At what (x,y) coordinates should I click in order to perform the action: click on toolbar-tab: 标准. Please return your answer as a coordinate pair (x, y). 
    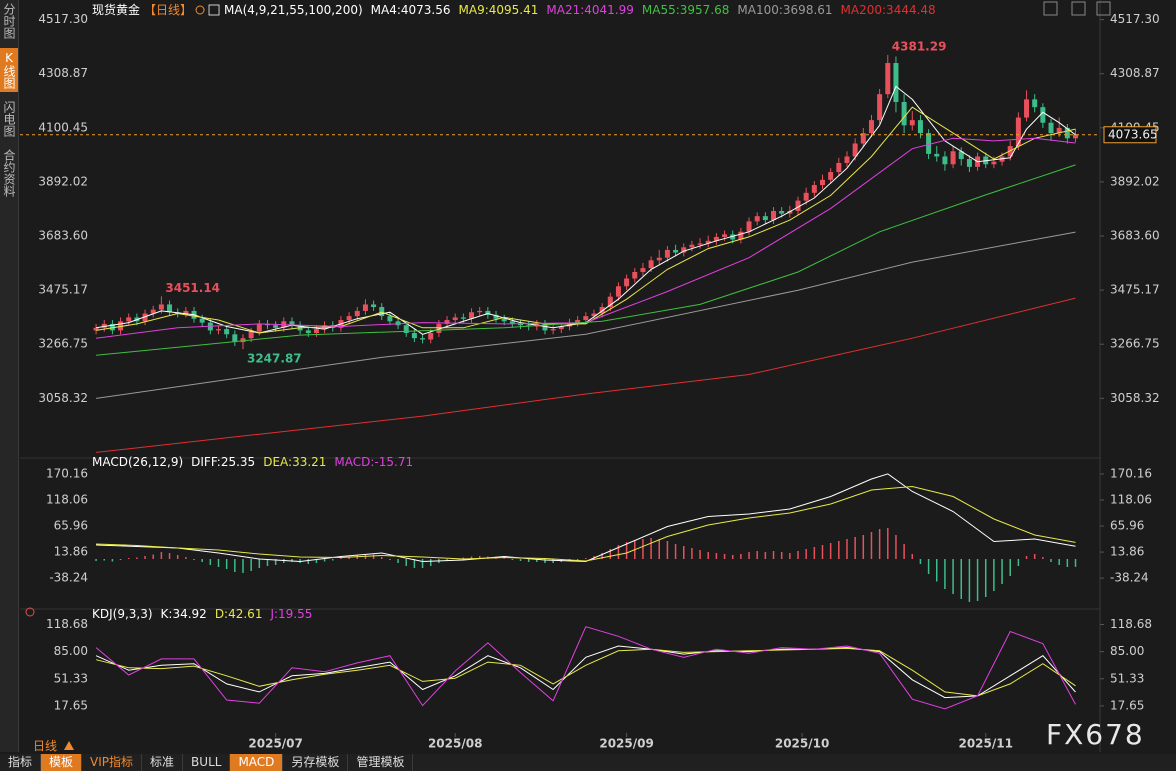
    Looking at the image, I should click on (163, 762).